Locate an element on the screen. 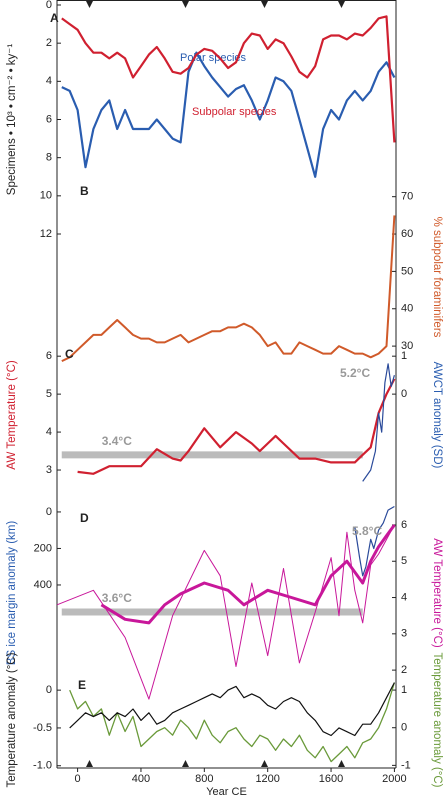 Image resolution: width=447 pixels, height=800 pixels. x-tick-label: 1600 is located at coordinates (331, 779).